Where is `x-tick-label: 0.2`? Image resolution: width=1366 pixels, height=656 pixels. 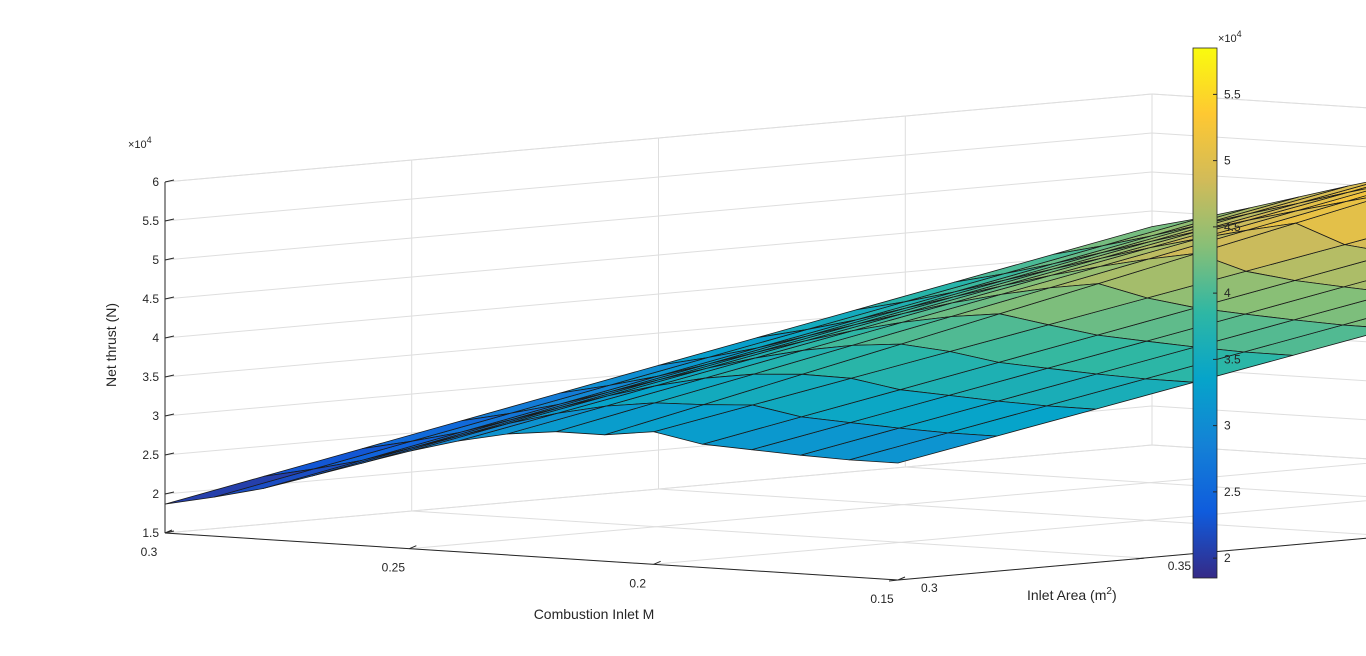 x-tick-label: 0.2 is located at coordinates (637, 583).